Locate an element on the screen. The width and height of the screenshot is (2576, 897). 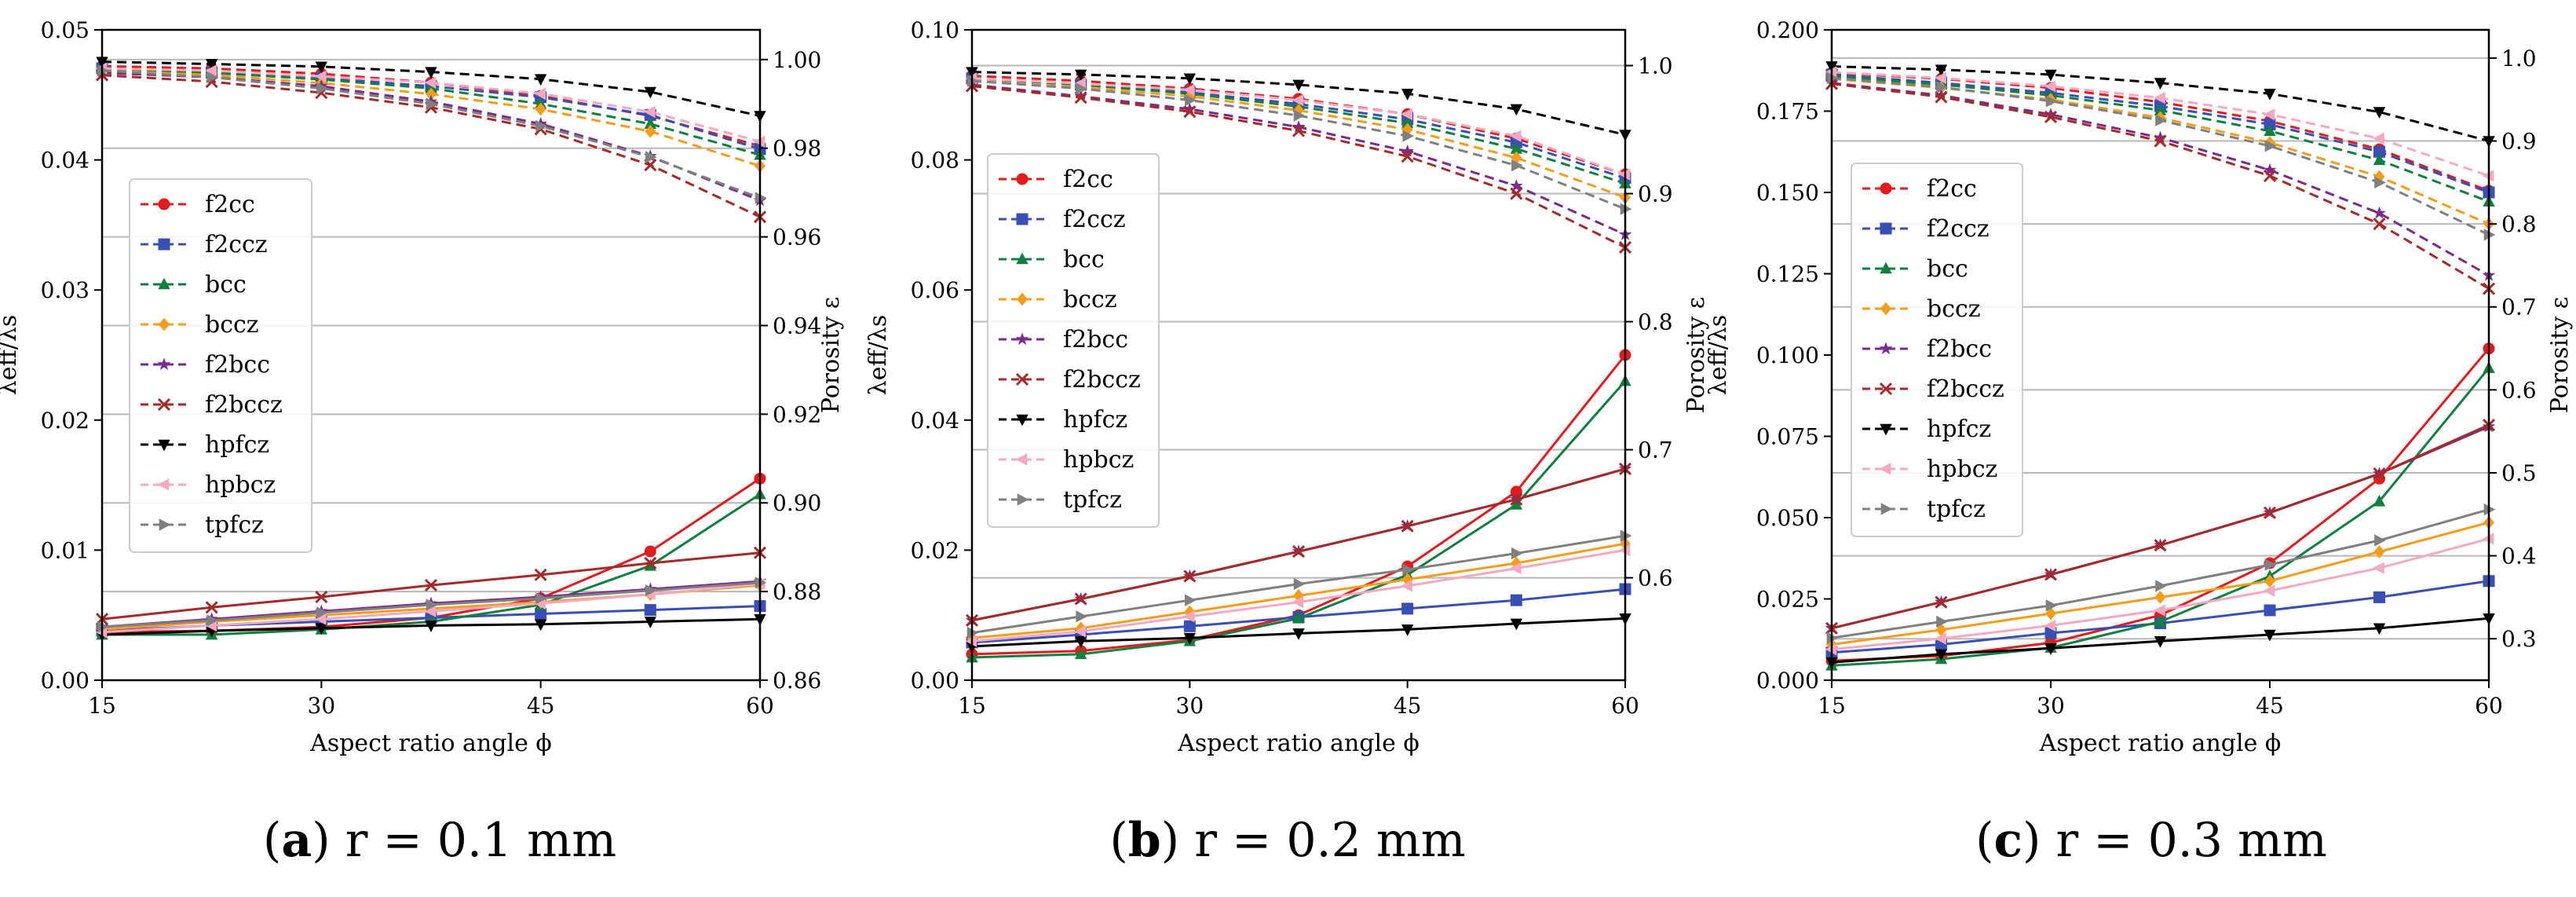
legend-box is located at coordinates (1937, 350).